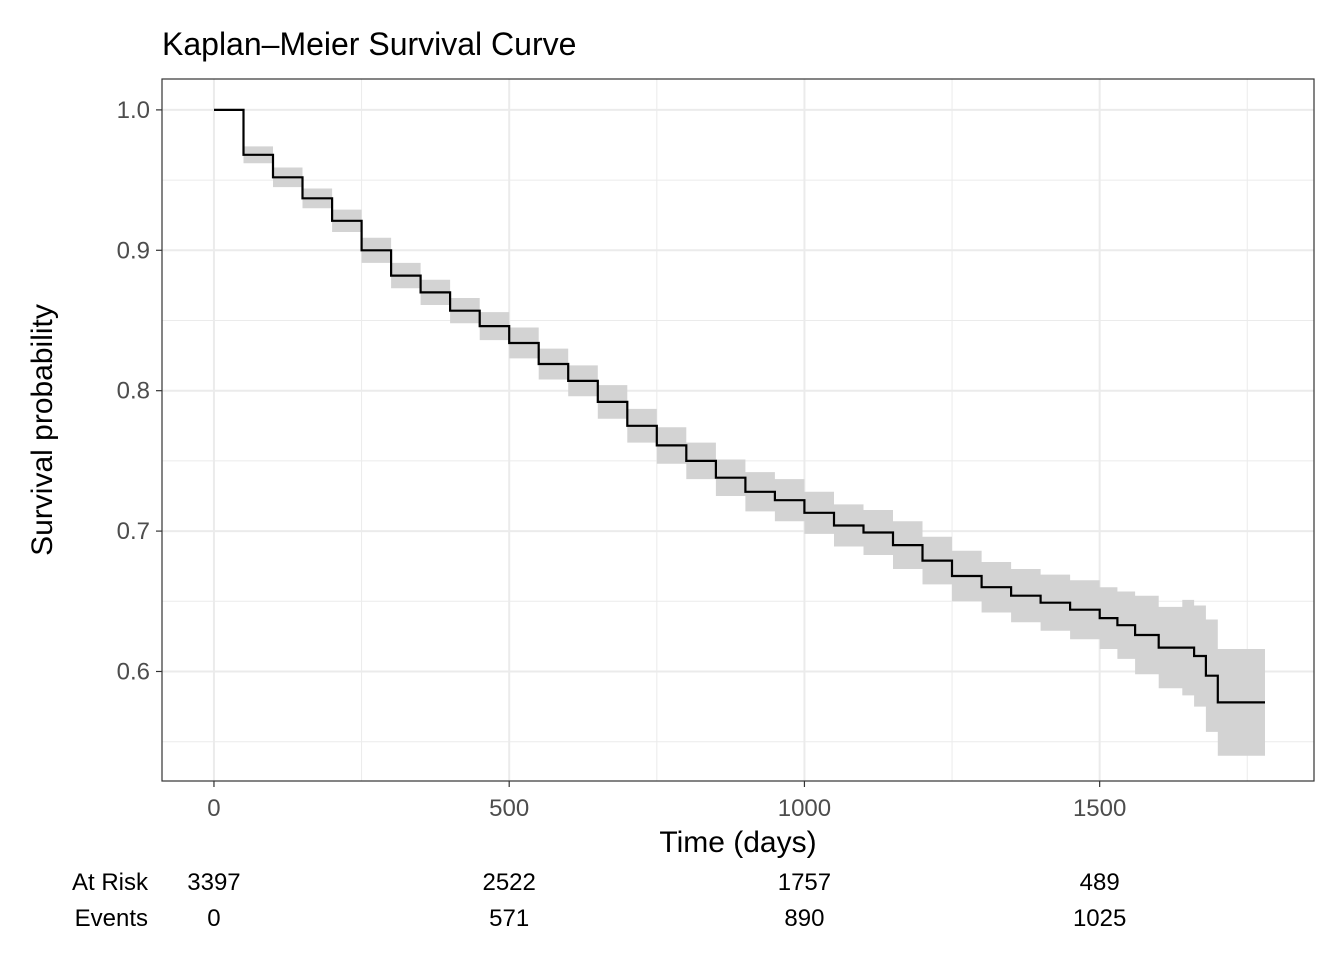 The height and width of the screenshot is (960, 1344). I want to click on y-tick-label: 0.6, so click(133, 671).